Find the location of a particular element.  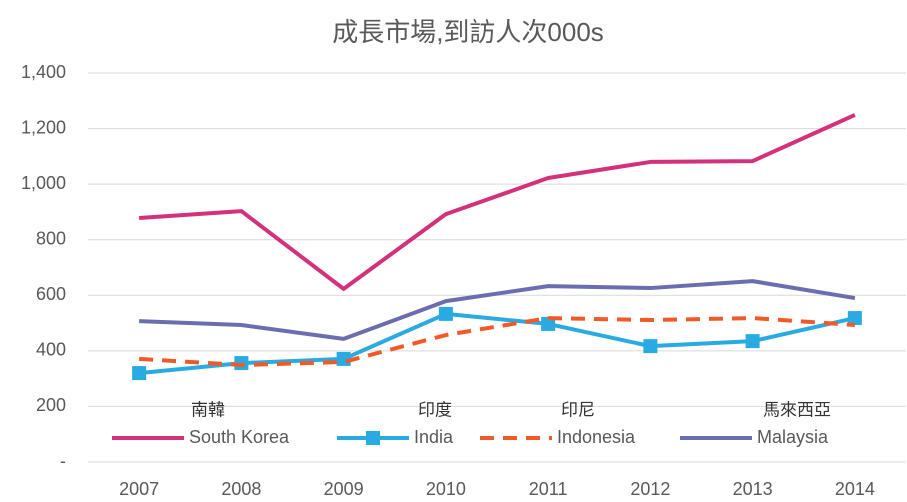

annotation: 南韓 is located at coordinates (208, 409).